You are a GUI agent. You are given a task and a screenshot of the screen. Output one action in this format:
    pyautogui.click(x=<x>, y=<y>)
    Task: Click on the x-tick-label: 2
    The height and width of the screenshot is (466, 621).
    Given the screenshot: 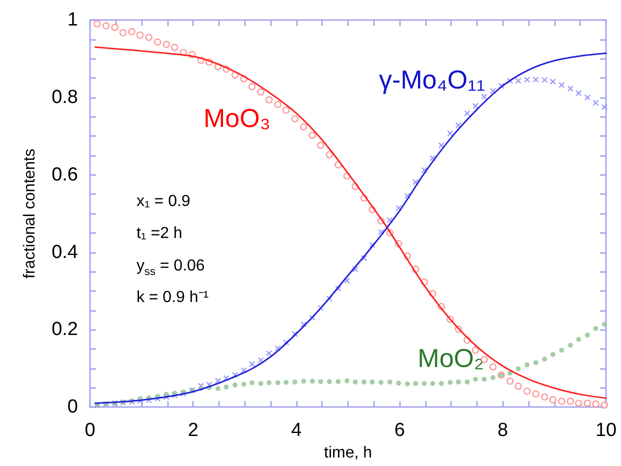 What is the action you would take?
    pyautogui.click(x=193, y=431)
    